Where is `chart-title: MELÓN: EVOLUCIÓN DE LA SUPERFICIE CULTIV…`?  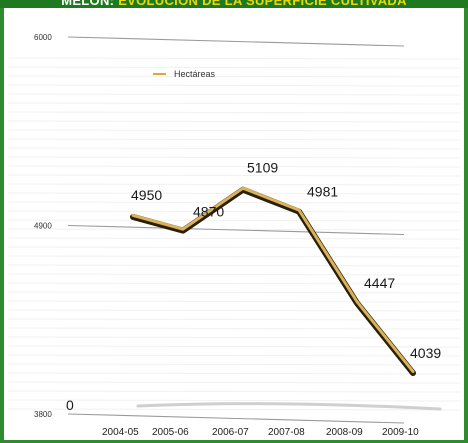
chart-title: MELÓN: EVOLUCIÓN DE LA SUPERFICIE CULTIV… is located at coordinates (234, 4).